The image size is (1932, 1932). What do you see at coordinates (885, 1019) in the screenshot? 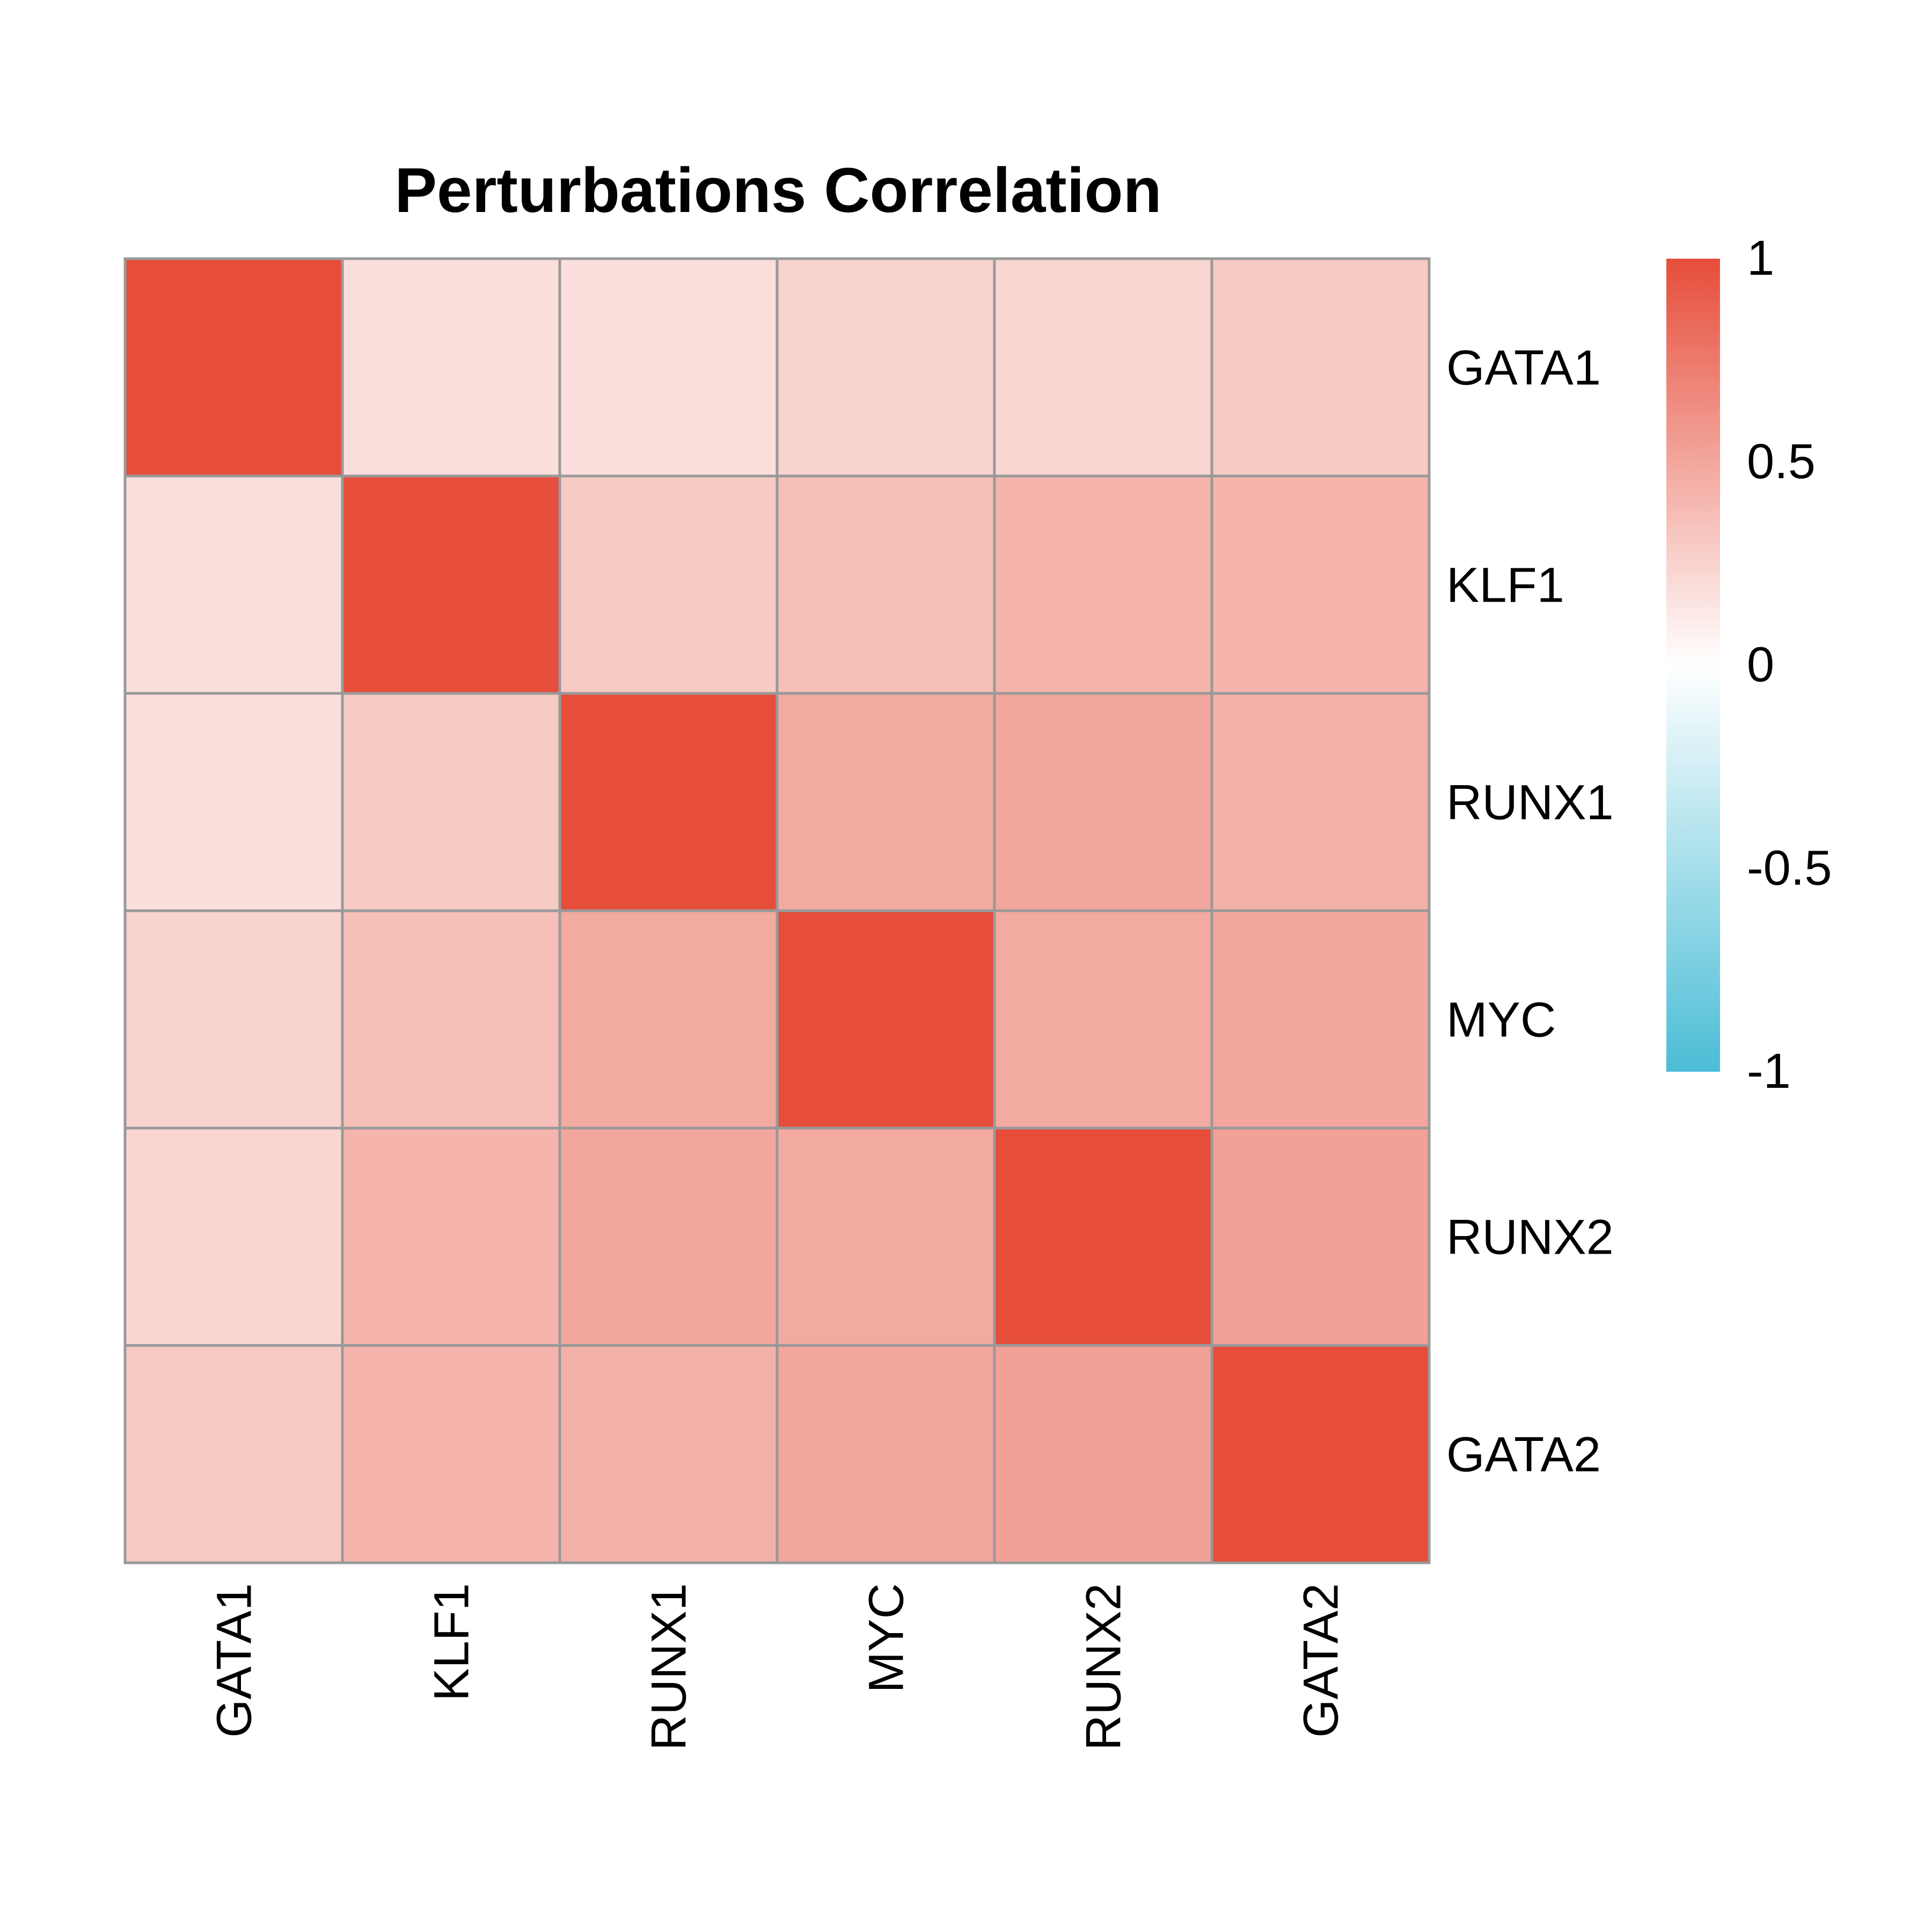
I see `heatmap-cell-myc-myc` at bounding box center [885, 1019].